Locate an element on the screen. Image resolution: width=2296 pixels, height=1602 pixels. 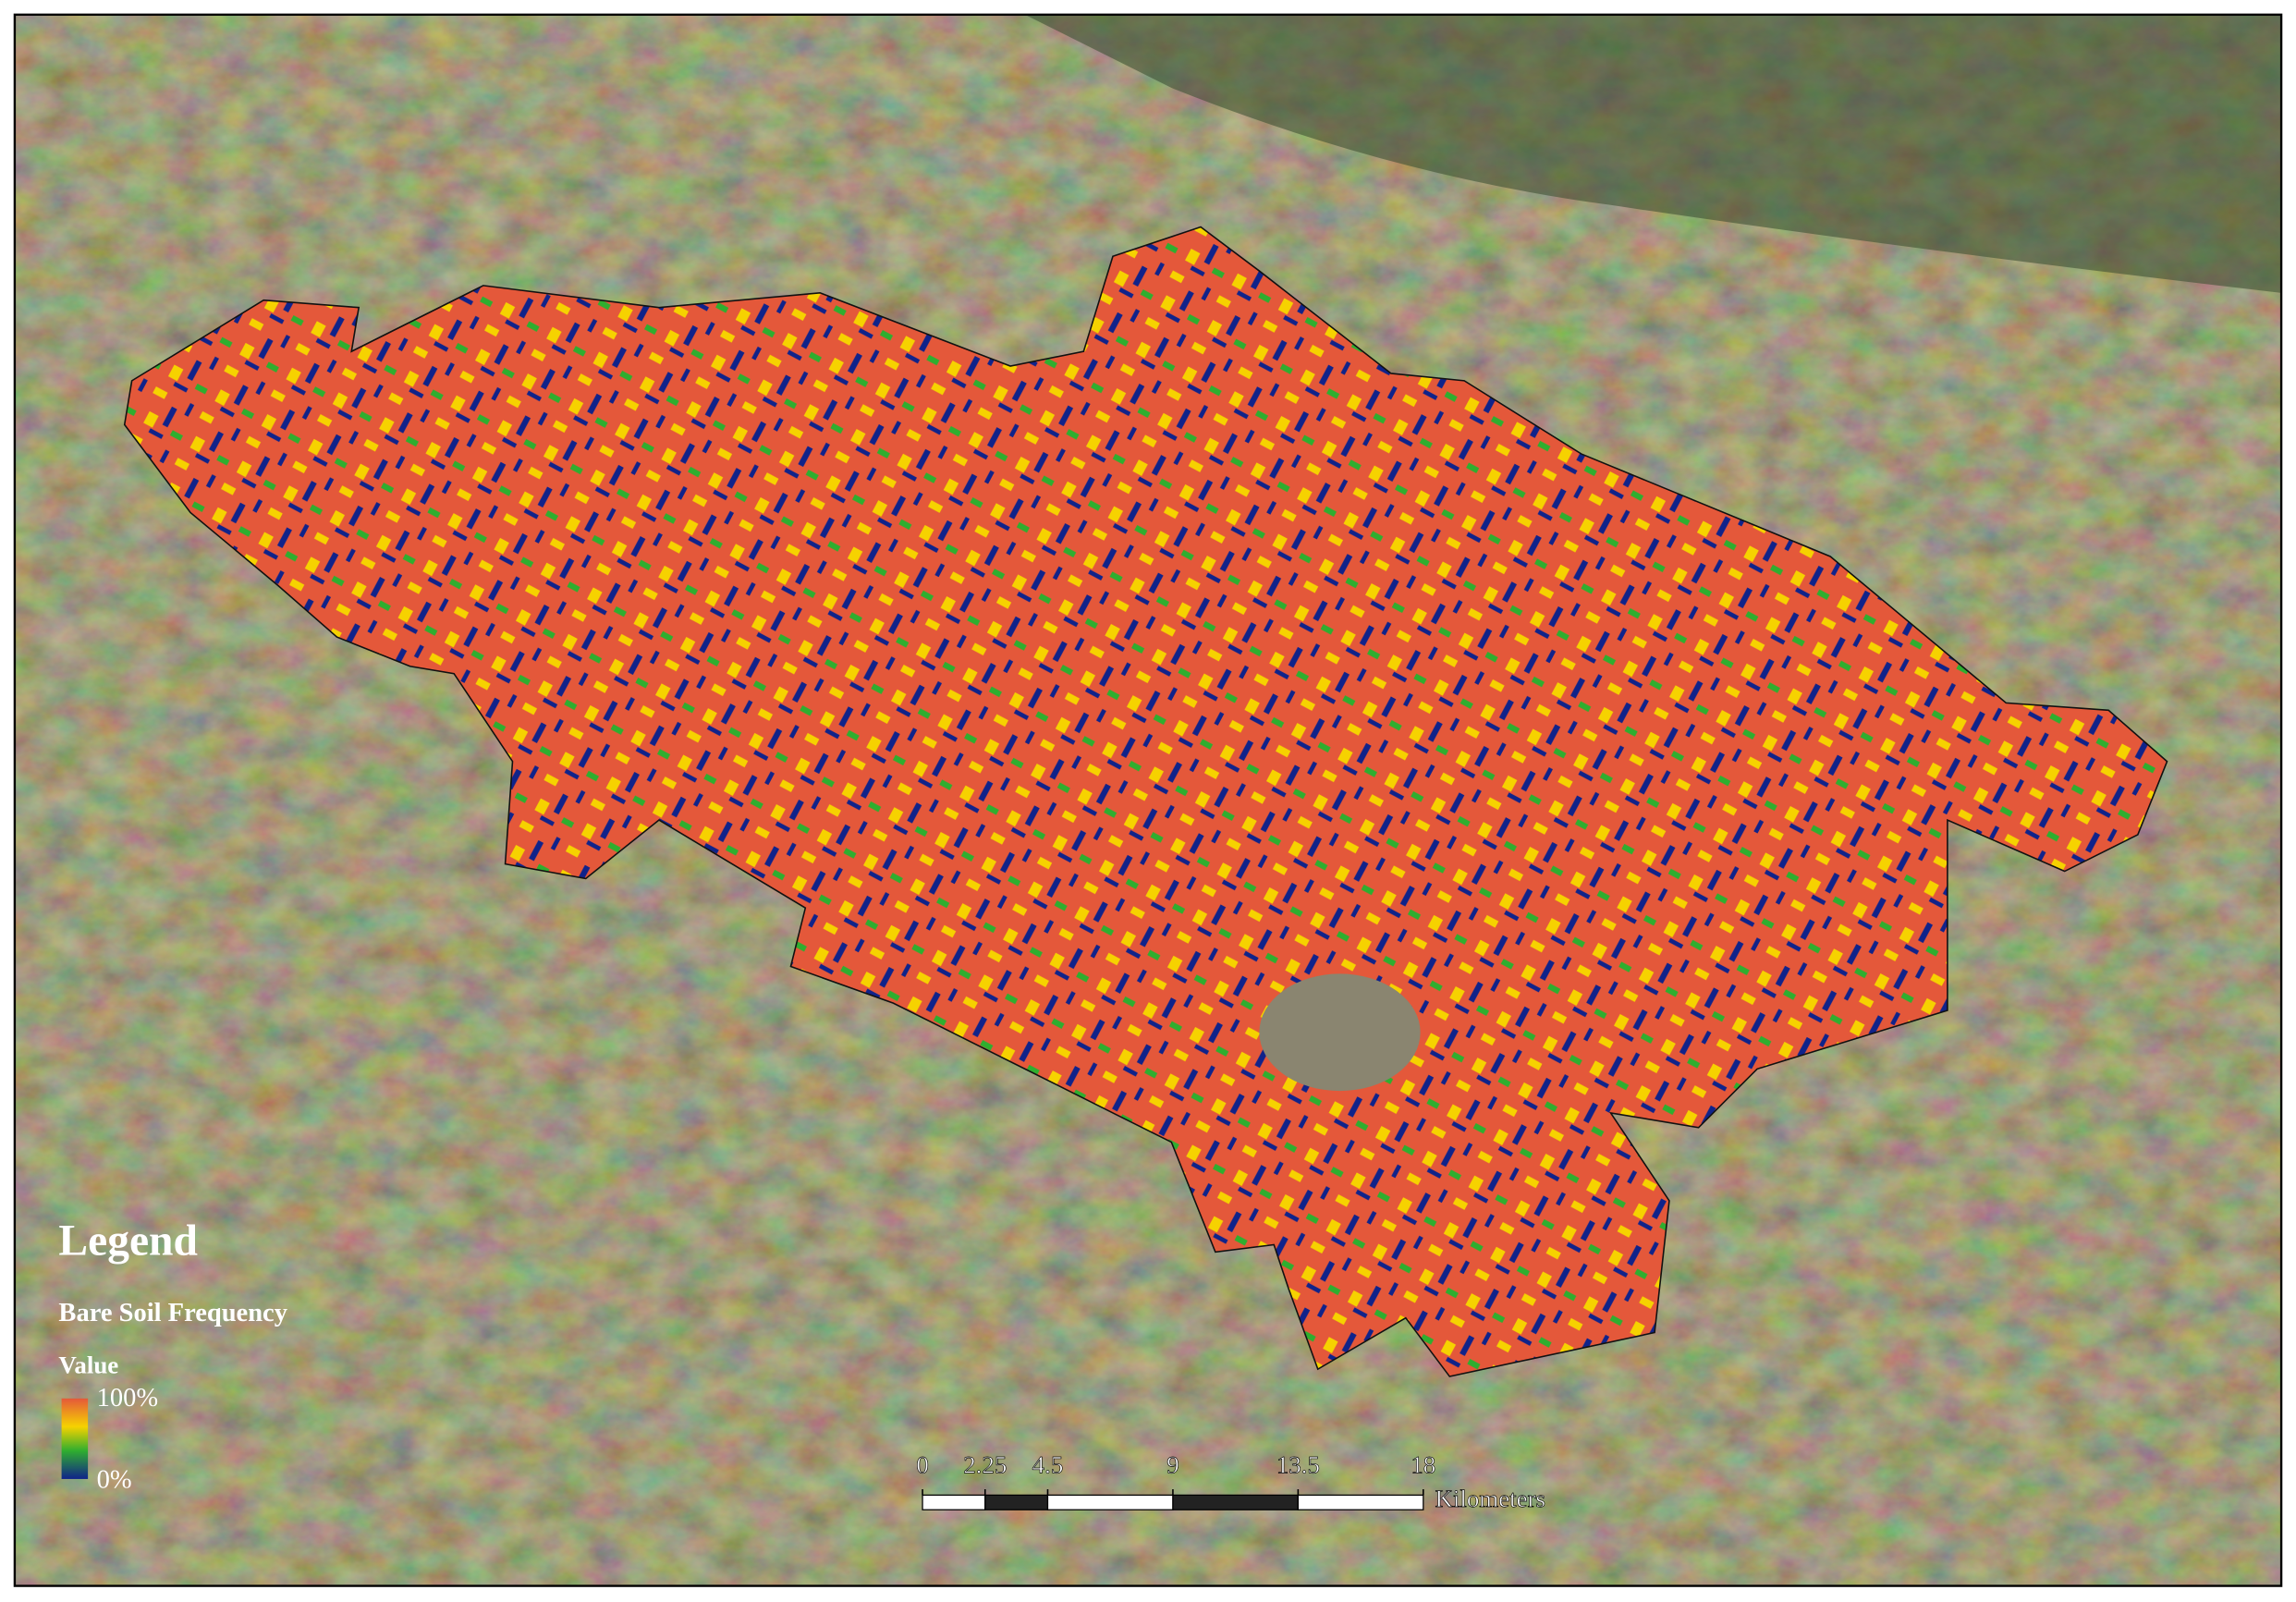
legend-max: 100% is located at coordinates (128, 1398).